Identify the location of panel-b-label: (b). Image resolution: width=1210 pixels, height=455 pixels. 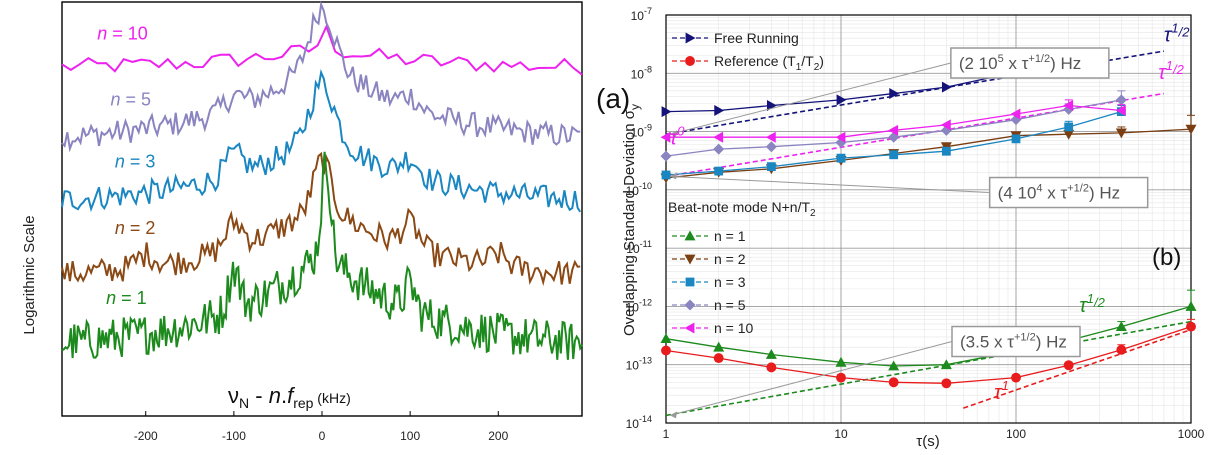
(1166, 257).